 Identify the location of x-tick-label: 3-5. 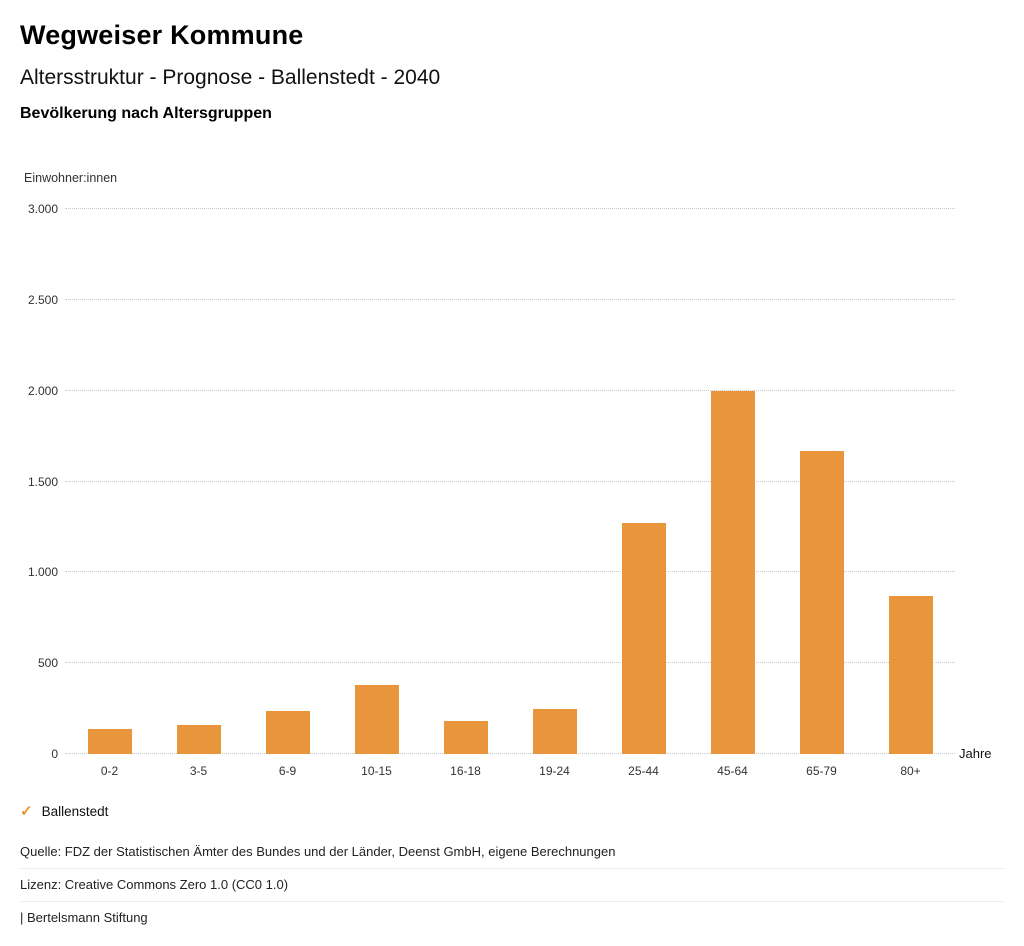
(198, 771).